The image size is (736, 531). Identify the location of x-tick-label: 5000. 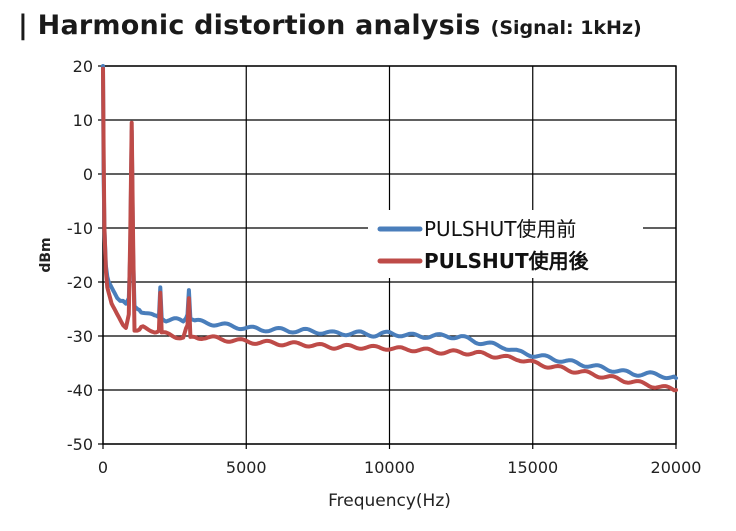
(246, 467).